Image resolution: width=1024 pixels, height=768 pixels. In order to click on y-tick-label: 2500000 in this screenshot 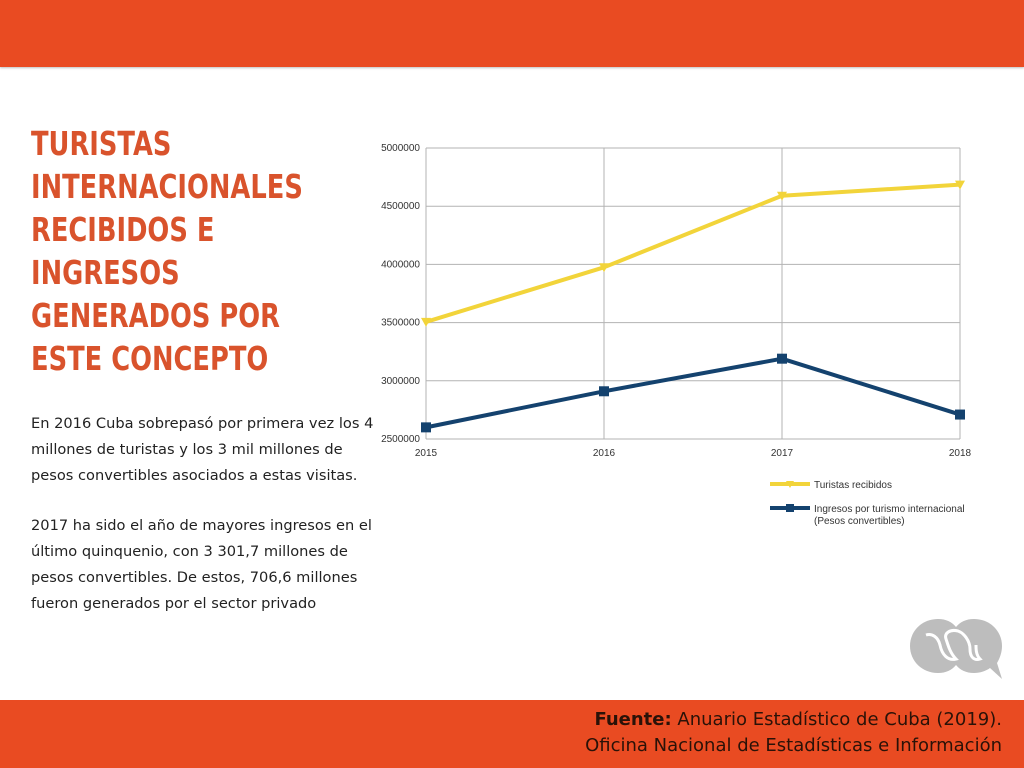, I will do `click(400, 439)`.